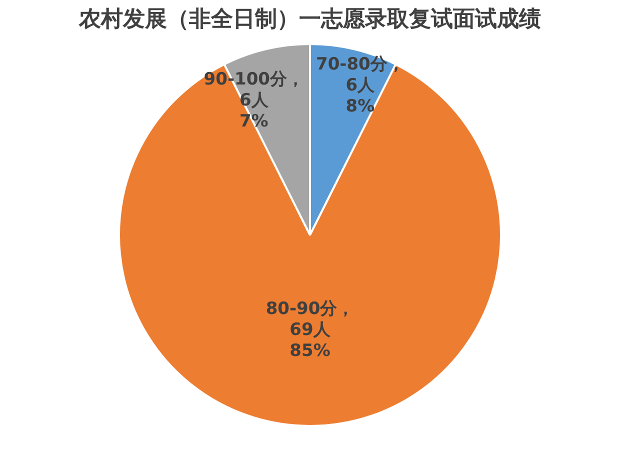  What do you see at coordinates (360, 85) in the screenshot?
I see `slice-label: 70-80分， 6人 8%` at bounding box center [360, 85].